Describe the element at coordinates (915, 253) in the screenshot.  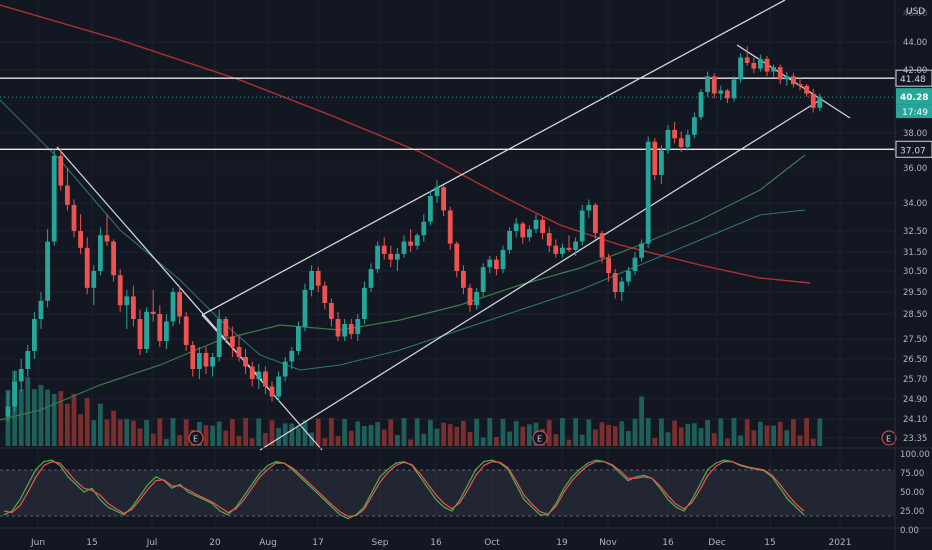
I see `price-tick-label: 31.50` at that location.